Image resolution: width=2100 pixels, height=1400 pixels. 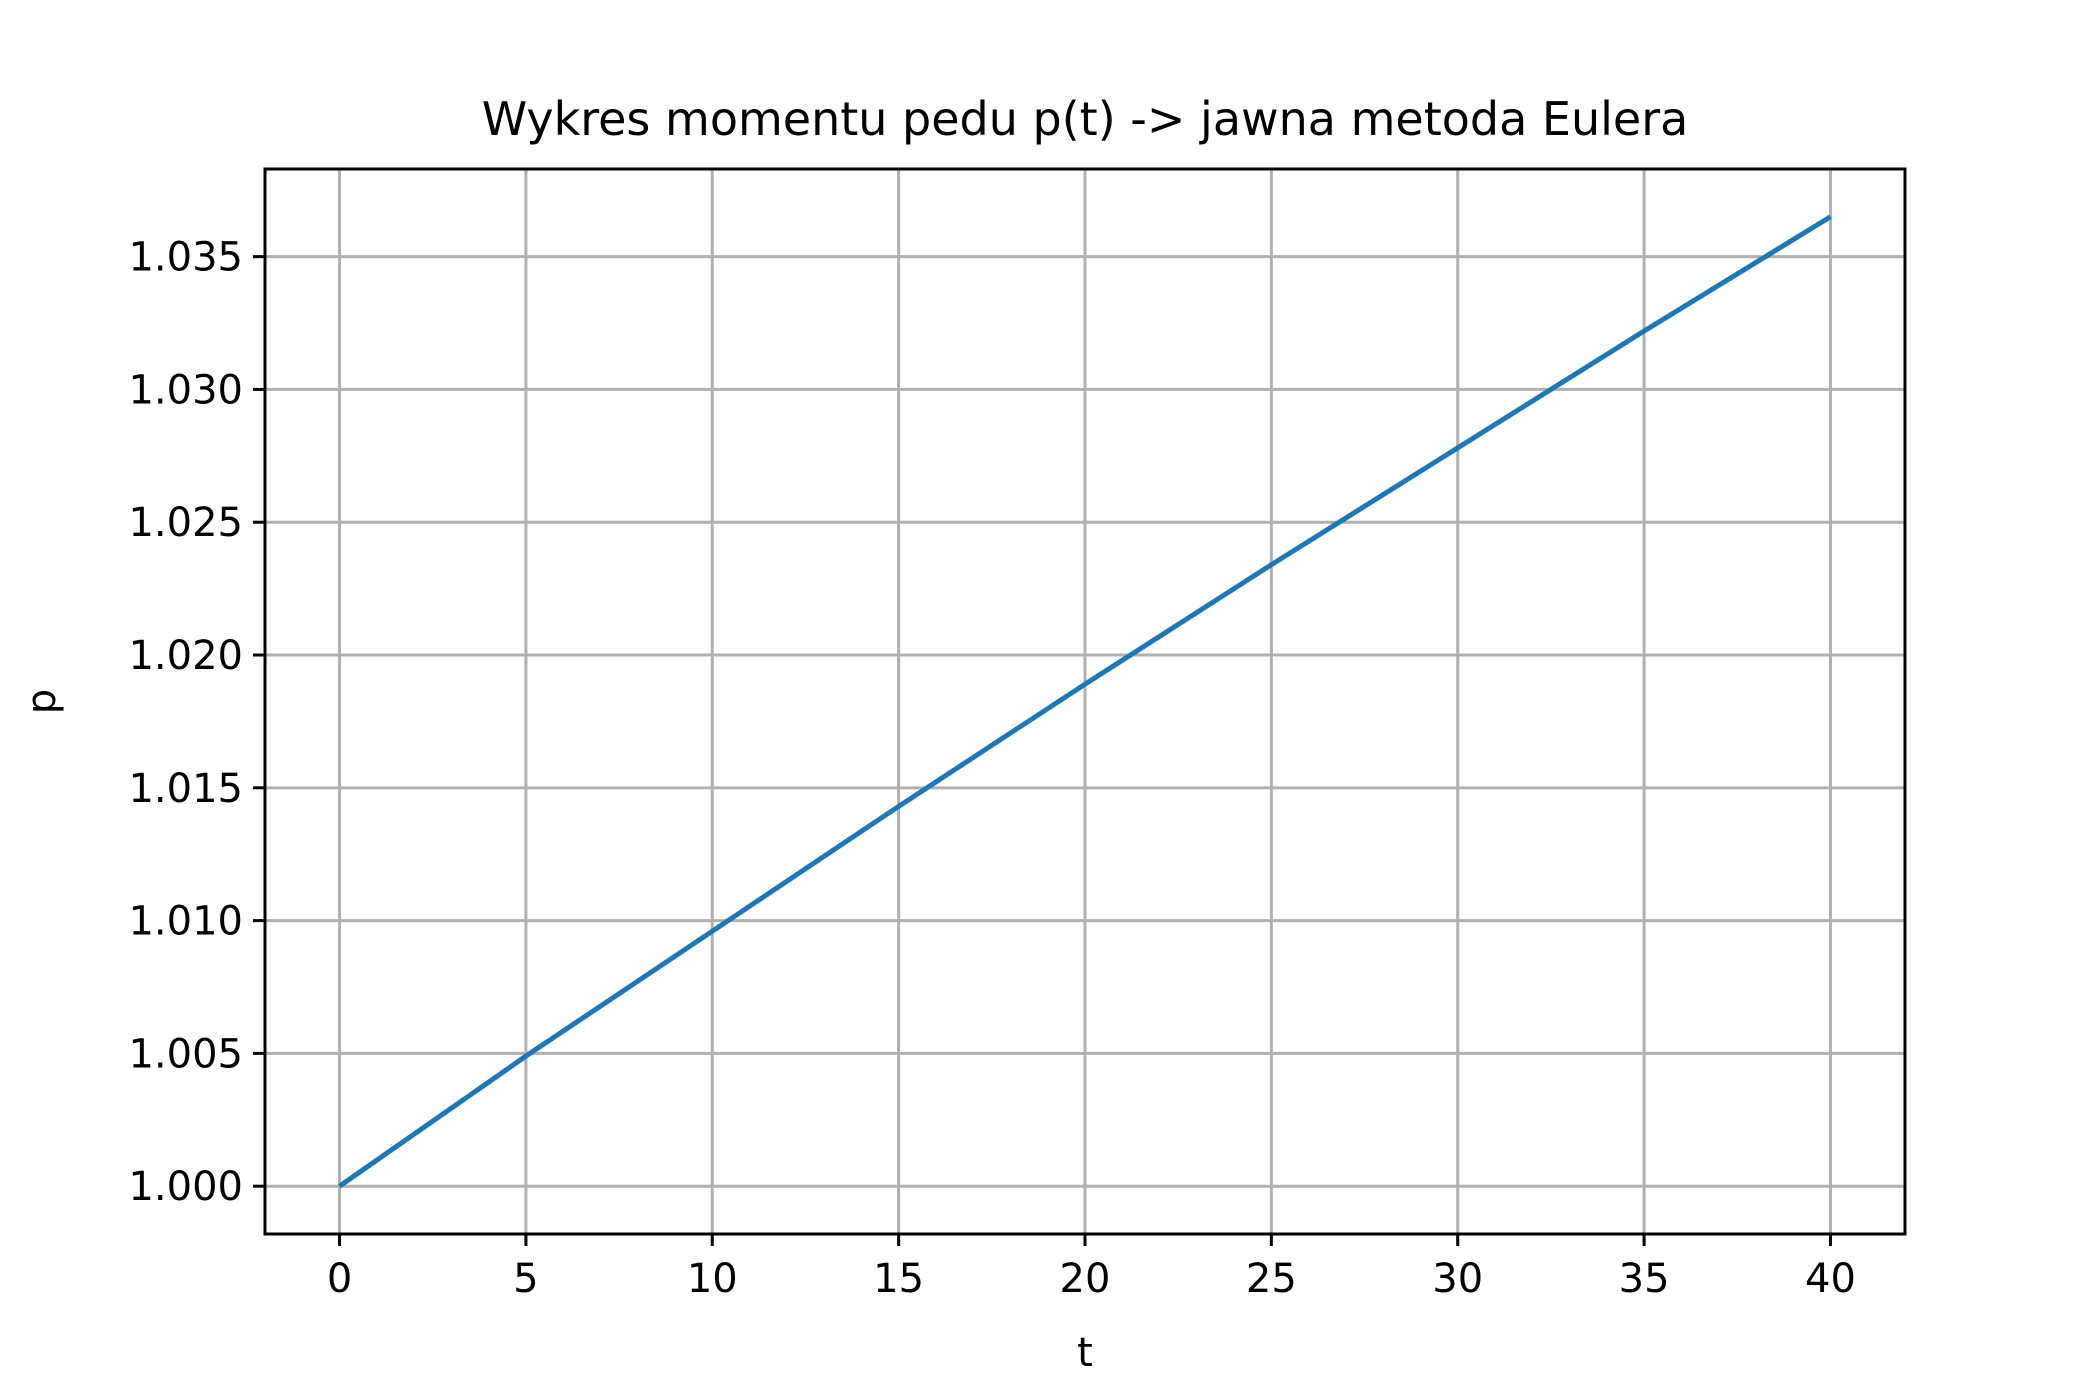 What do you see at coordinates (185, 1054) in the screenshot?
I see `y-tick-label: 1.005` at bounding box center [185, 1054].